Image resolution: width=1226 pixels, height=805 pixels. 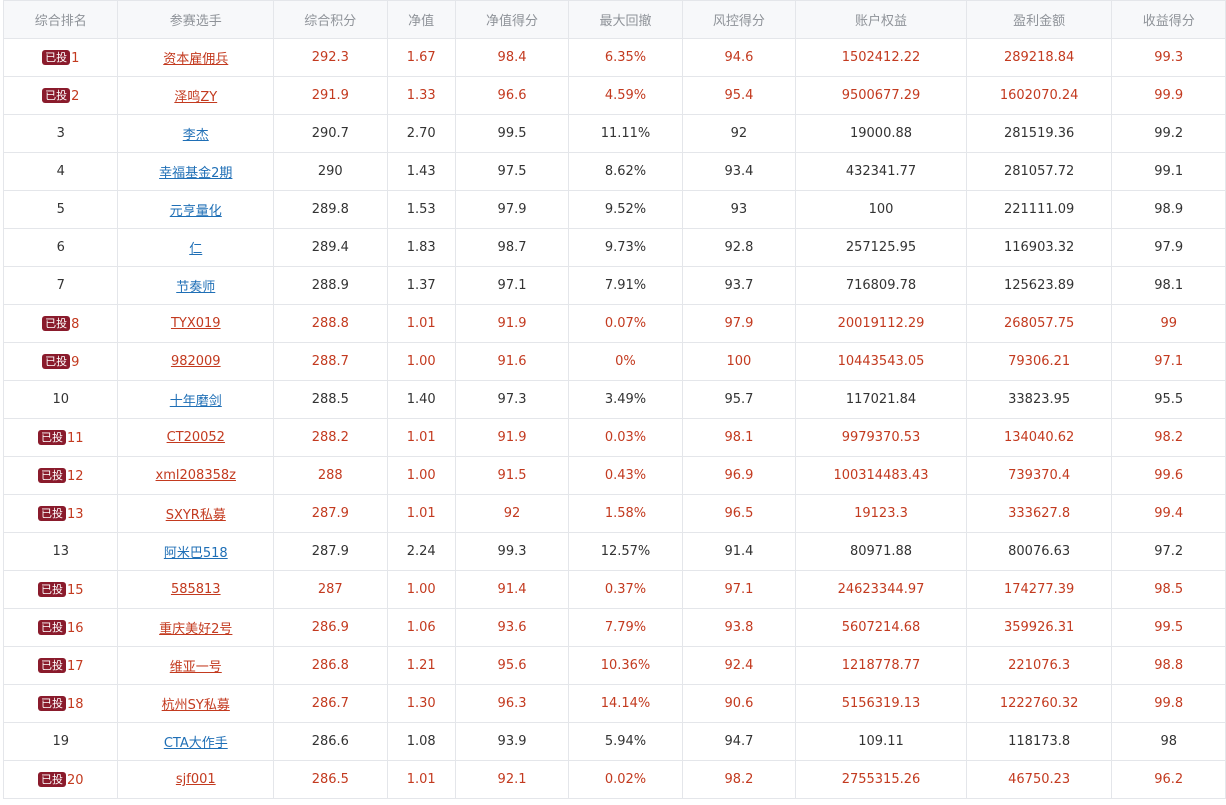 I want to click on total-score-cell: 288.2, so click(x=330, y=437).